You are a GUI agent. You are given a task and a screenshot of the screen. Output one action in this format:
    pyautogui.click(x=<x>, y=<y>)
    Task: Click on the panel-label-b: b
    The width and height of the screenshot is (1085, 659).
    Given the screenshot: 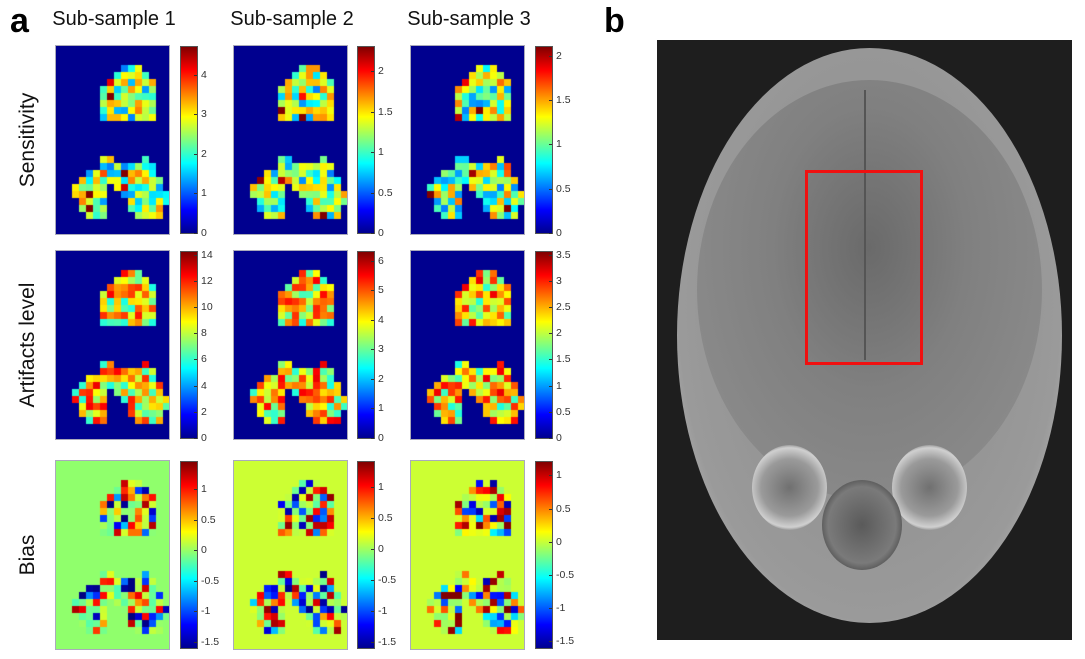 What is the action you would take?
    pyautogui.click(x=614, y=21)
    